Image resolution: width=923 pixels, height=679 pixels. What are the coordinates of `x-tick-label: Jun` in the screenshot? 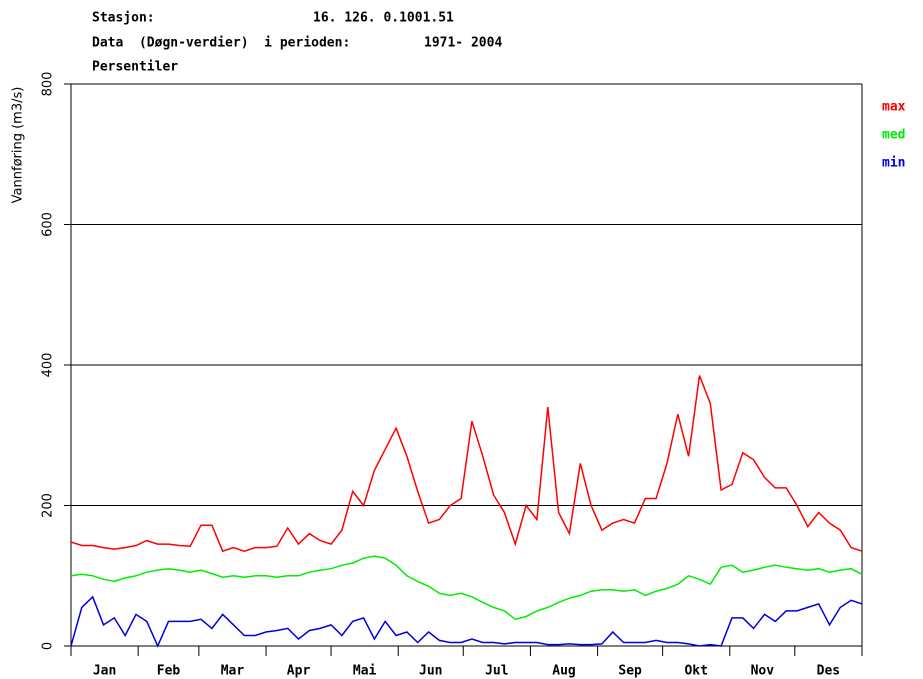 It's located at (430, 671).